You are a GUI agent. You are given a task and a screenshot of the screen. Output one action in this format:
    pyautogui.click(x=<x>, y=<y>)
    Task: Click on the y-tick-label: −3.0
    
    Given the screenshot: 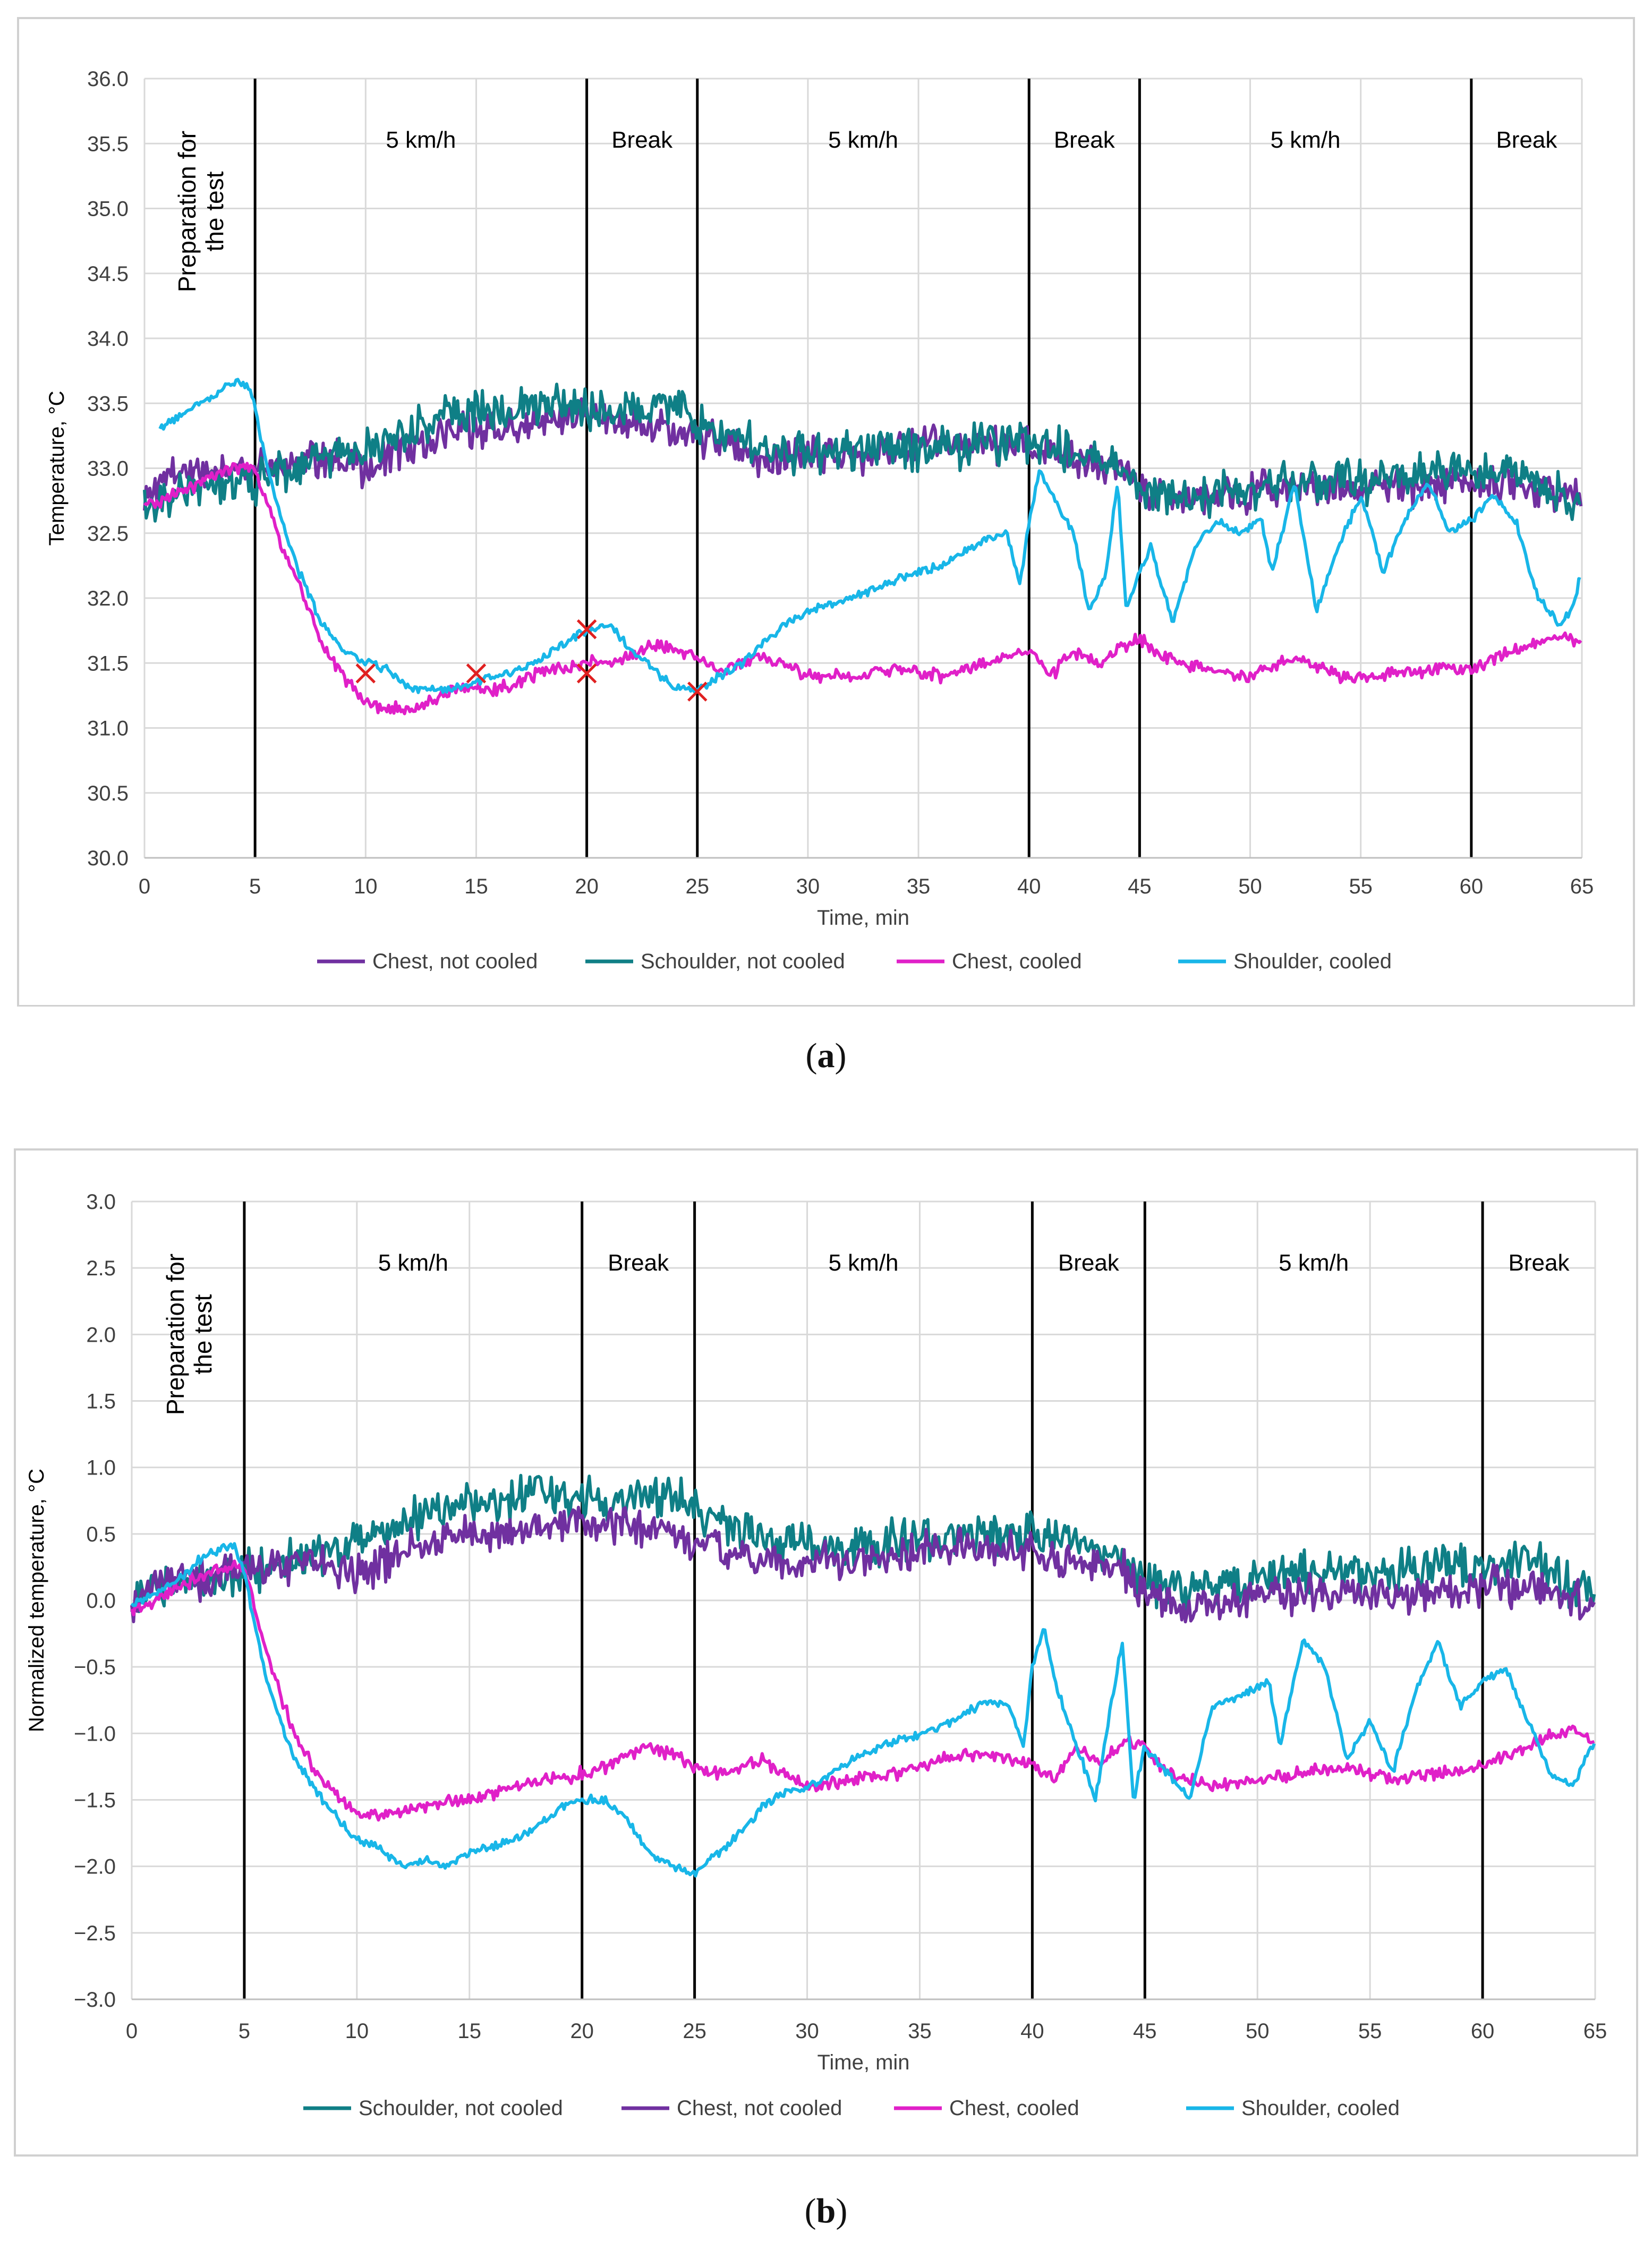 What is the action you would take?
    pyautogui.click(x=95, y=2000)
    